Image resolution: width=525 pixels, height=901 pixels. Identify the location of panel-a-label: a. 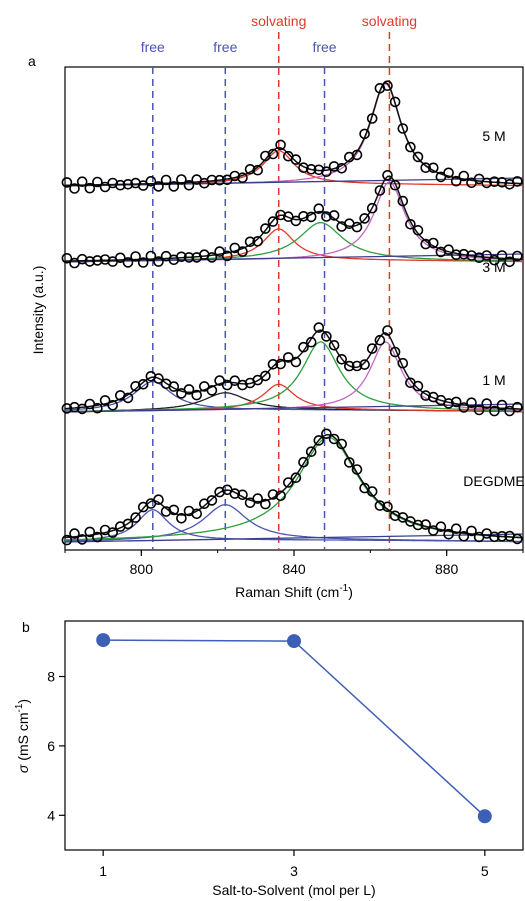
(32, 61).